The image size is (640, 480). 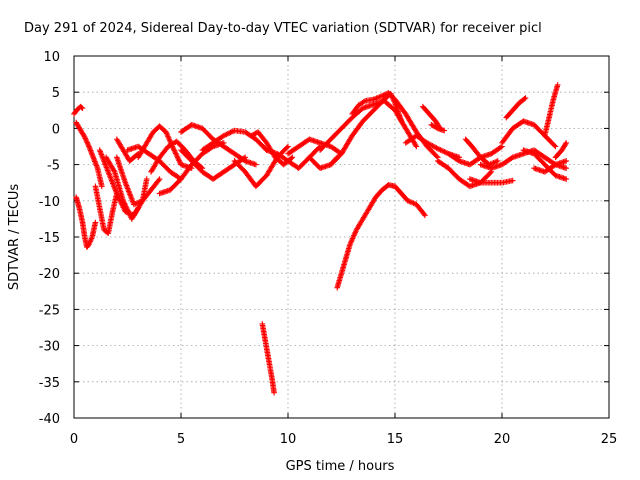 What do you see at coordinates (288, 439) in the screenshot?
I see `x-tick-label: 10` at bounding box center [288, 439].